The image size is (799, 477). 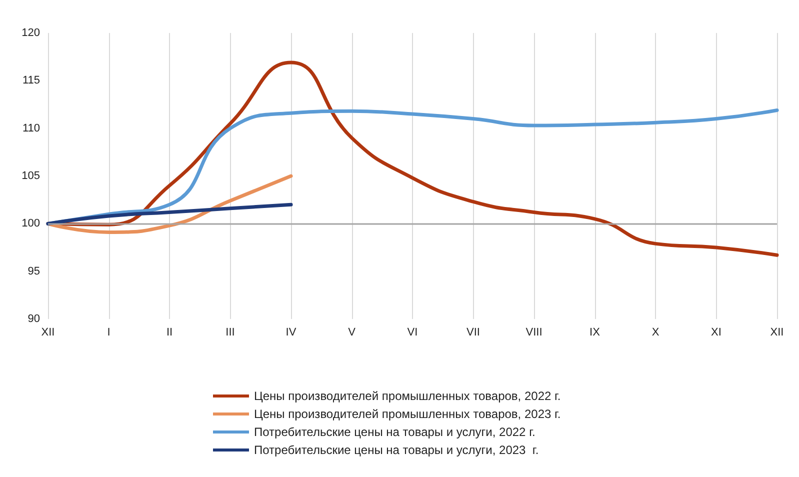 What do you see at coordinates (396, 450) in the screenshot?
I see `legend-label: Потребительские цены на товары и услуги, 2023 г.` at bounding box center [396, 450].